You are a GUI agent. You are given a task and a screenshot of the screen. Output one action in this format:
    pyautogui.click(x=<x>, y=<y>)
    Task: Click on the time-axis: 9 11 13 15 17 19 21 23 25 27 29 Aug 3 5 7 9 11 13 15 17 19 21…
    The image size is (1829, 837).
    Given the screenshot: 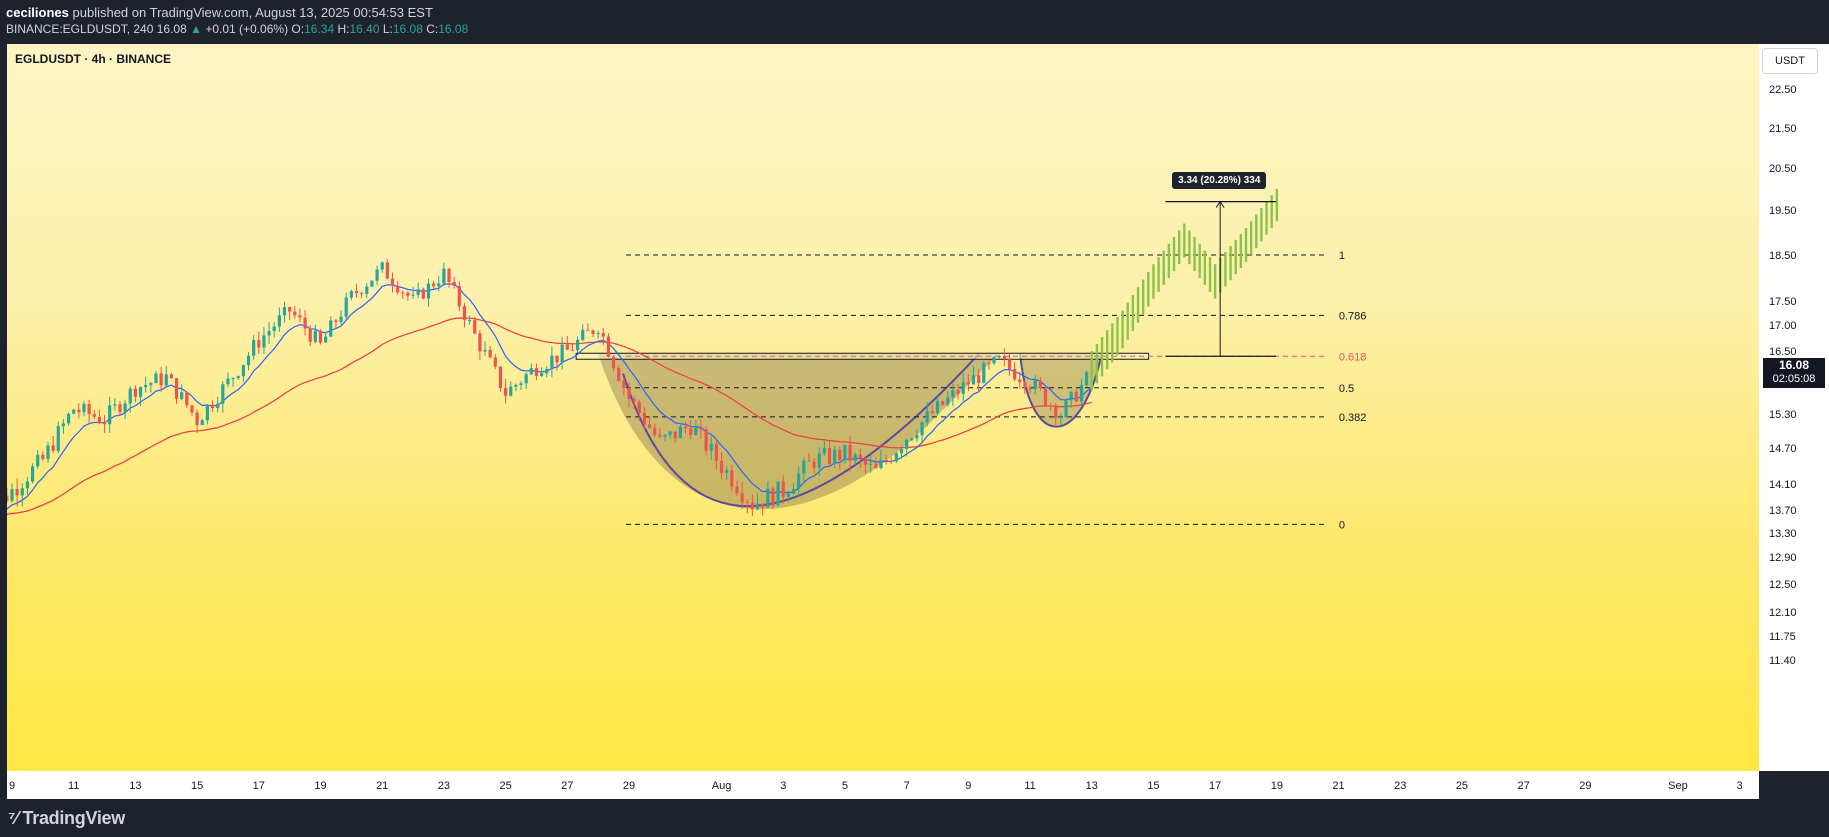 What is the action you would take?
    pyautogui.click(x=883, y=785)
    